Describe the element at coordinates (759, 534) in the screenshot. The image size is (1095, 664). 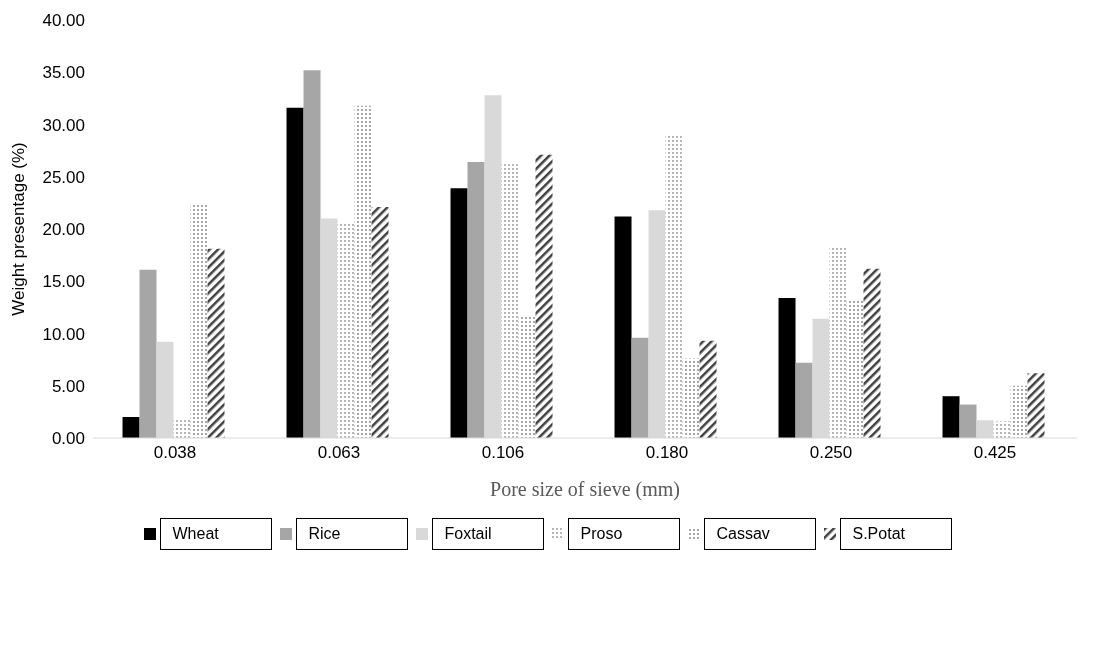
I see `legend-label: Cassav` at that location.